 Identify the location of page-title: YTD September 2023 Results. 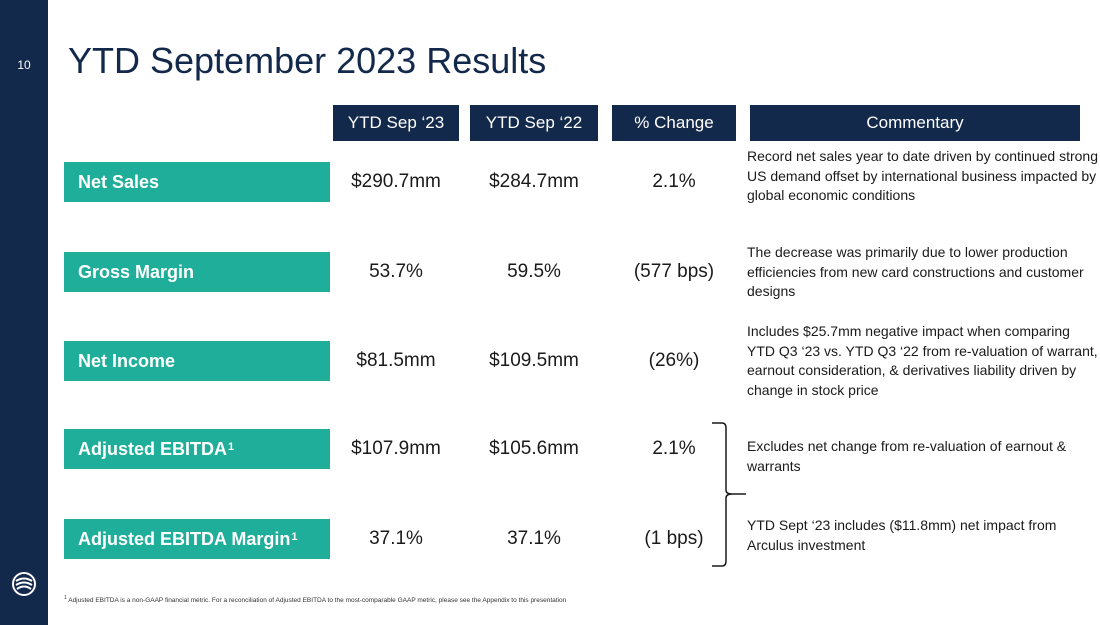
(307, 60).